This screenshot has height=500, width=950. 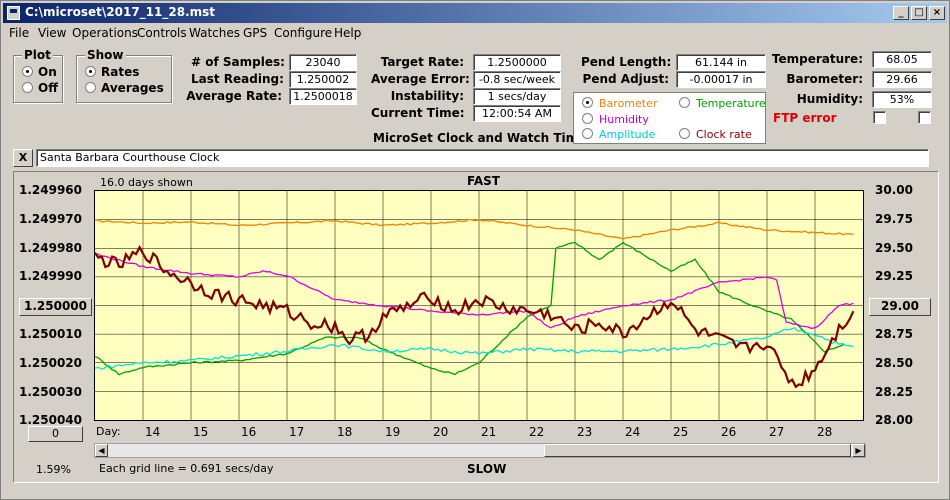 What do you see at coordinates (238, 62) in the screenshot?
I see `samples-label: # of Samples:` at bounding box center [238, 62].